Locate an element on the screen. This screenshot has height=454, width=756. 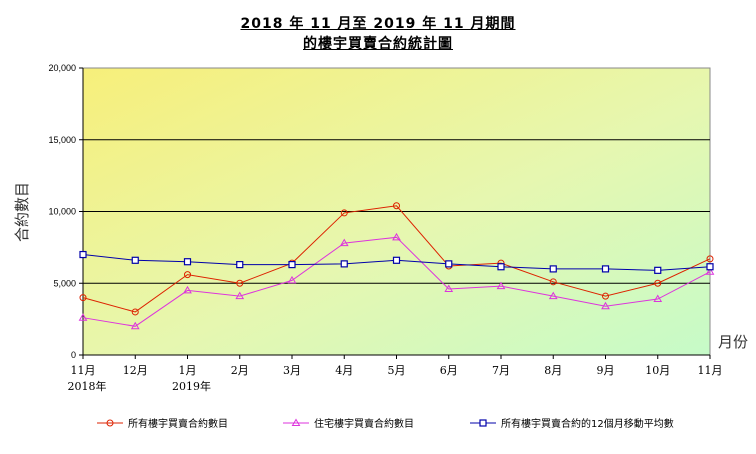
x-tick-label: 3月 is located at coordinates (292, 370).